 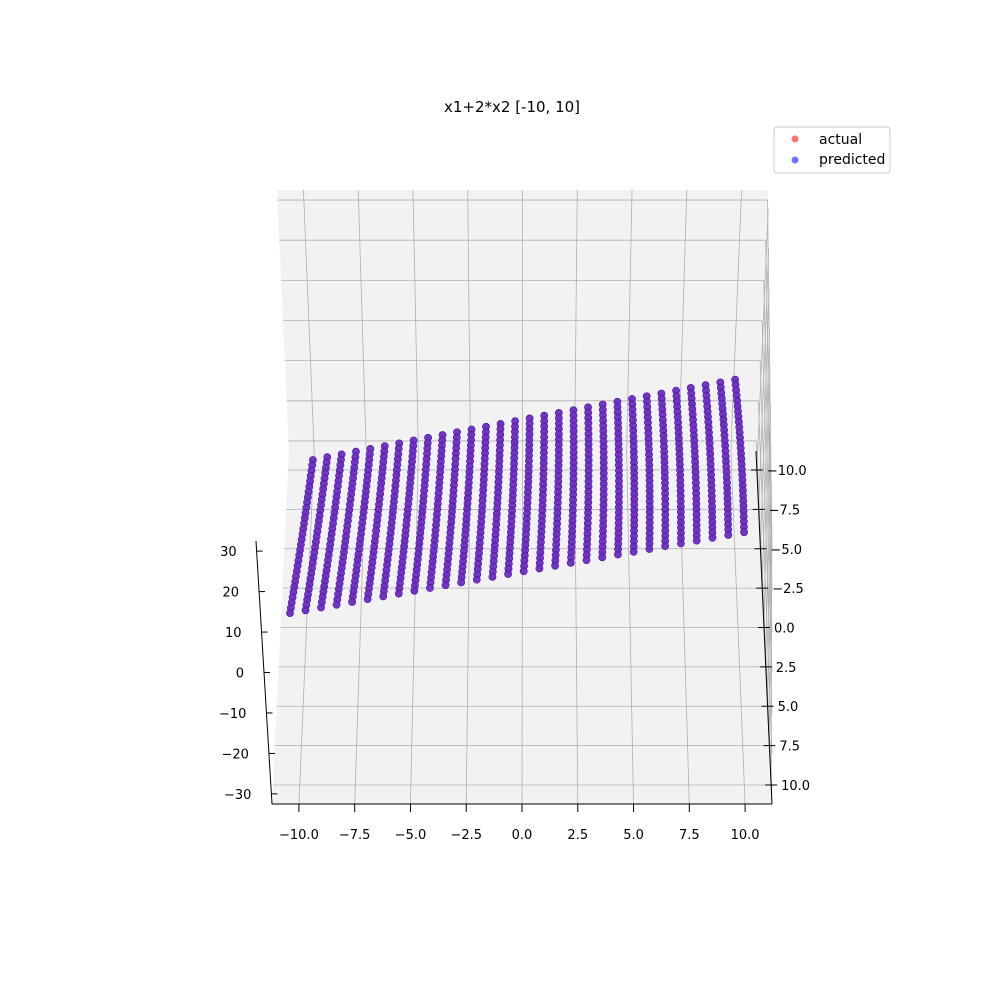 I want to click on x-tick-label: −5.0, so click(x=411, y=835).